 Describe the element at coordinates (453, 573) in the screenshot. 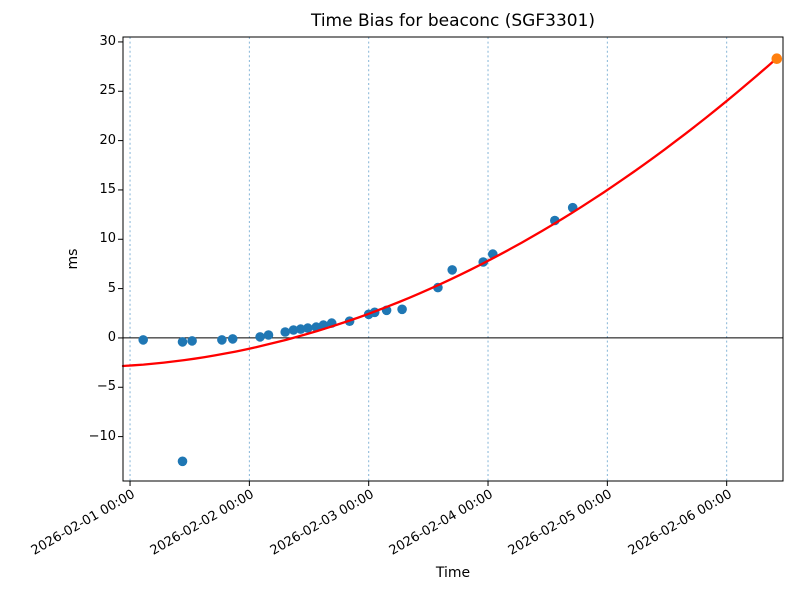

I see `x-axis-label: Time` at that location.